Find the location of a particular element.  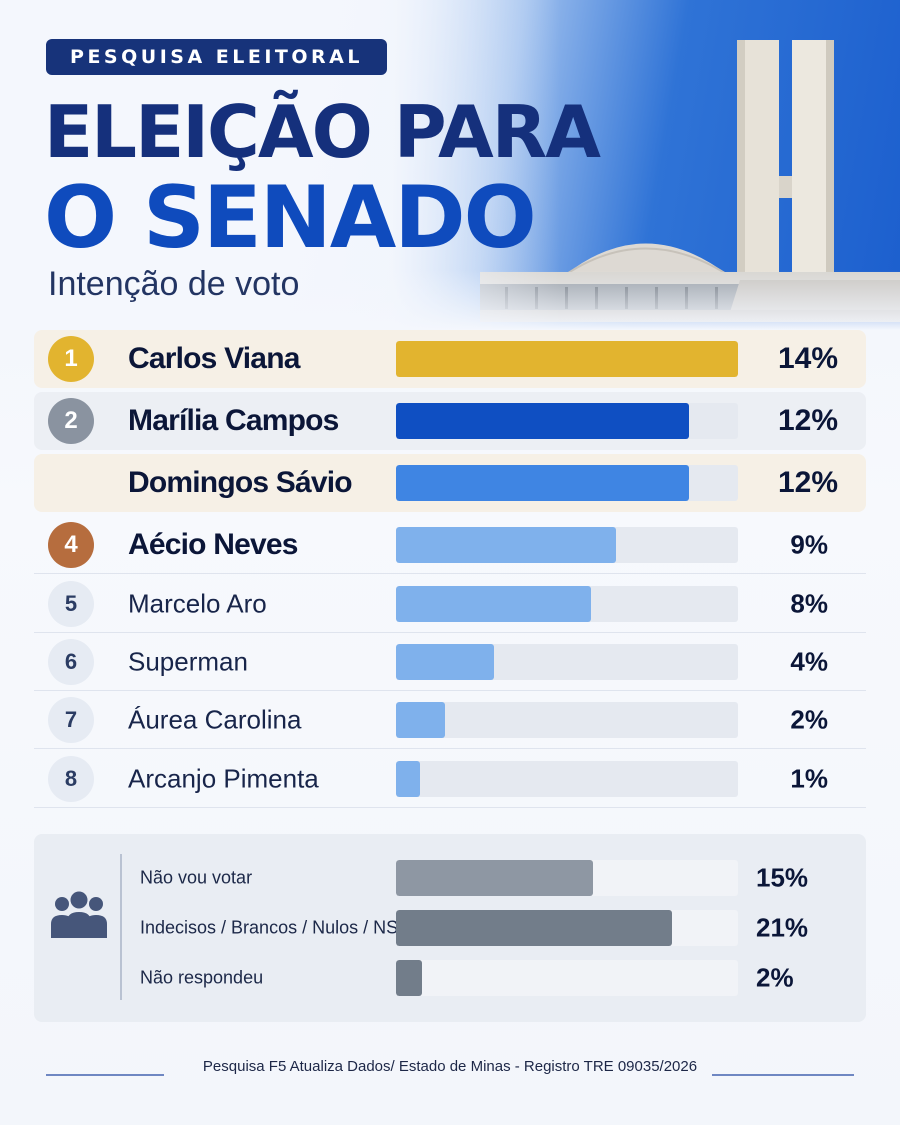

rank-badge: 4 is located at coordinates (71, 544).